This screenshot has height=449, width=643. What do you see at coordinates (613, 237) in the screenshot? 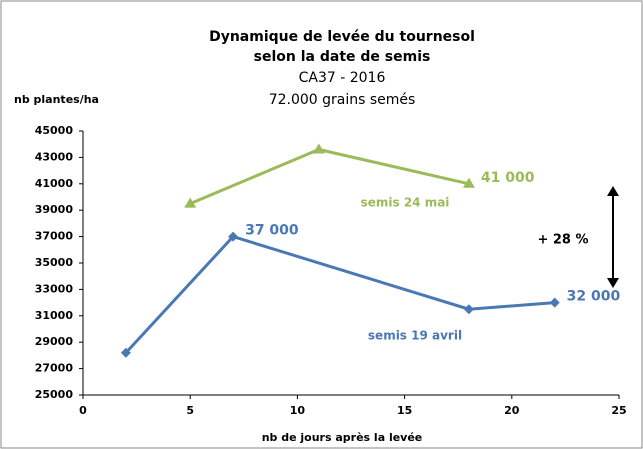
I see `annotation-arrow` at bounding box center [613, 237].